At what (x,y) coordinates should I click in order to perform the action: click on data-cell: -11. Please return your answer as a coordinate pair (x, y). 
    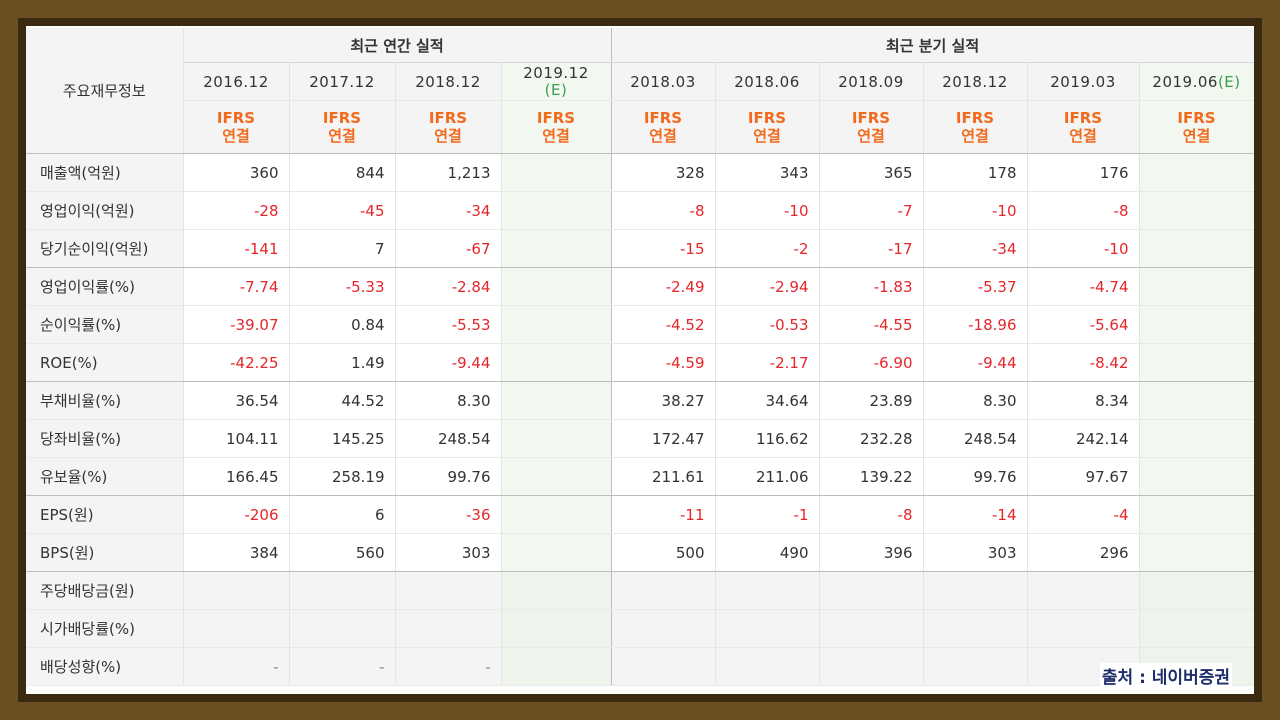
    Looking at the image, I should click on (663, 514).